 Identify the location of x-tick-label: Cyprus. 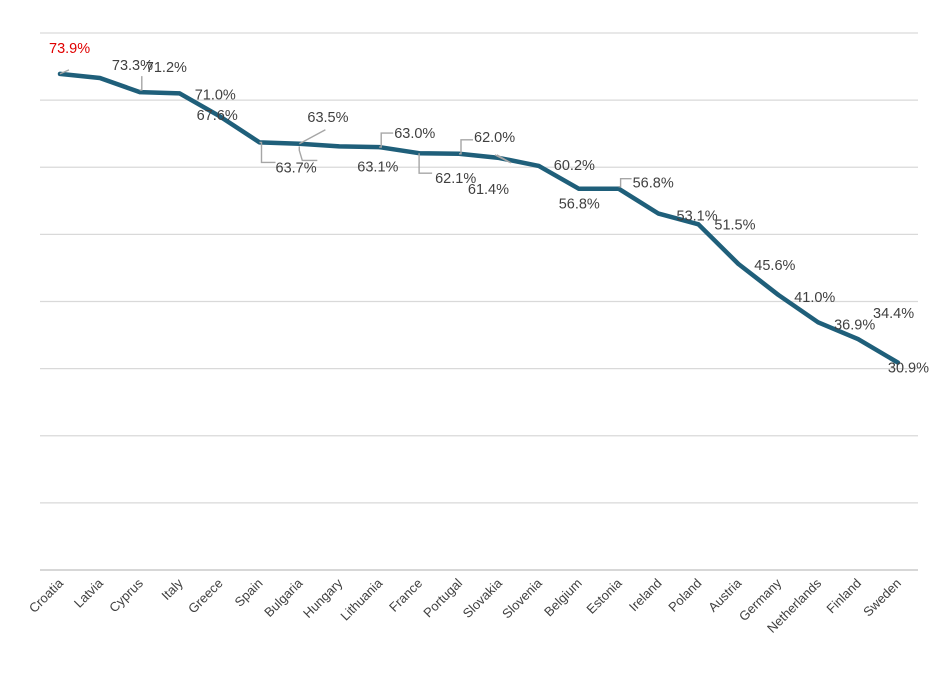
(126, 595).